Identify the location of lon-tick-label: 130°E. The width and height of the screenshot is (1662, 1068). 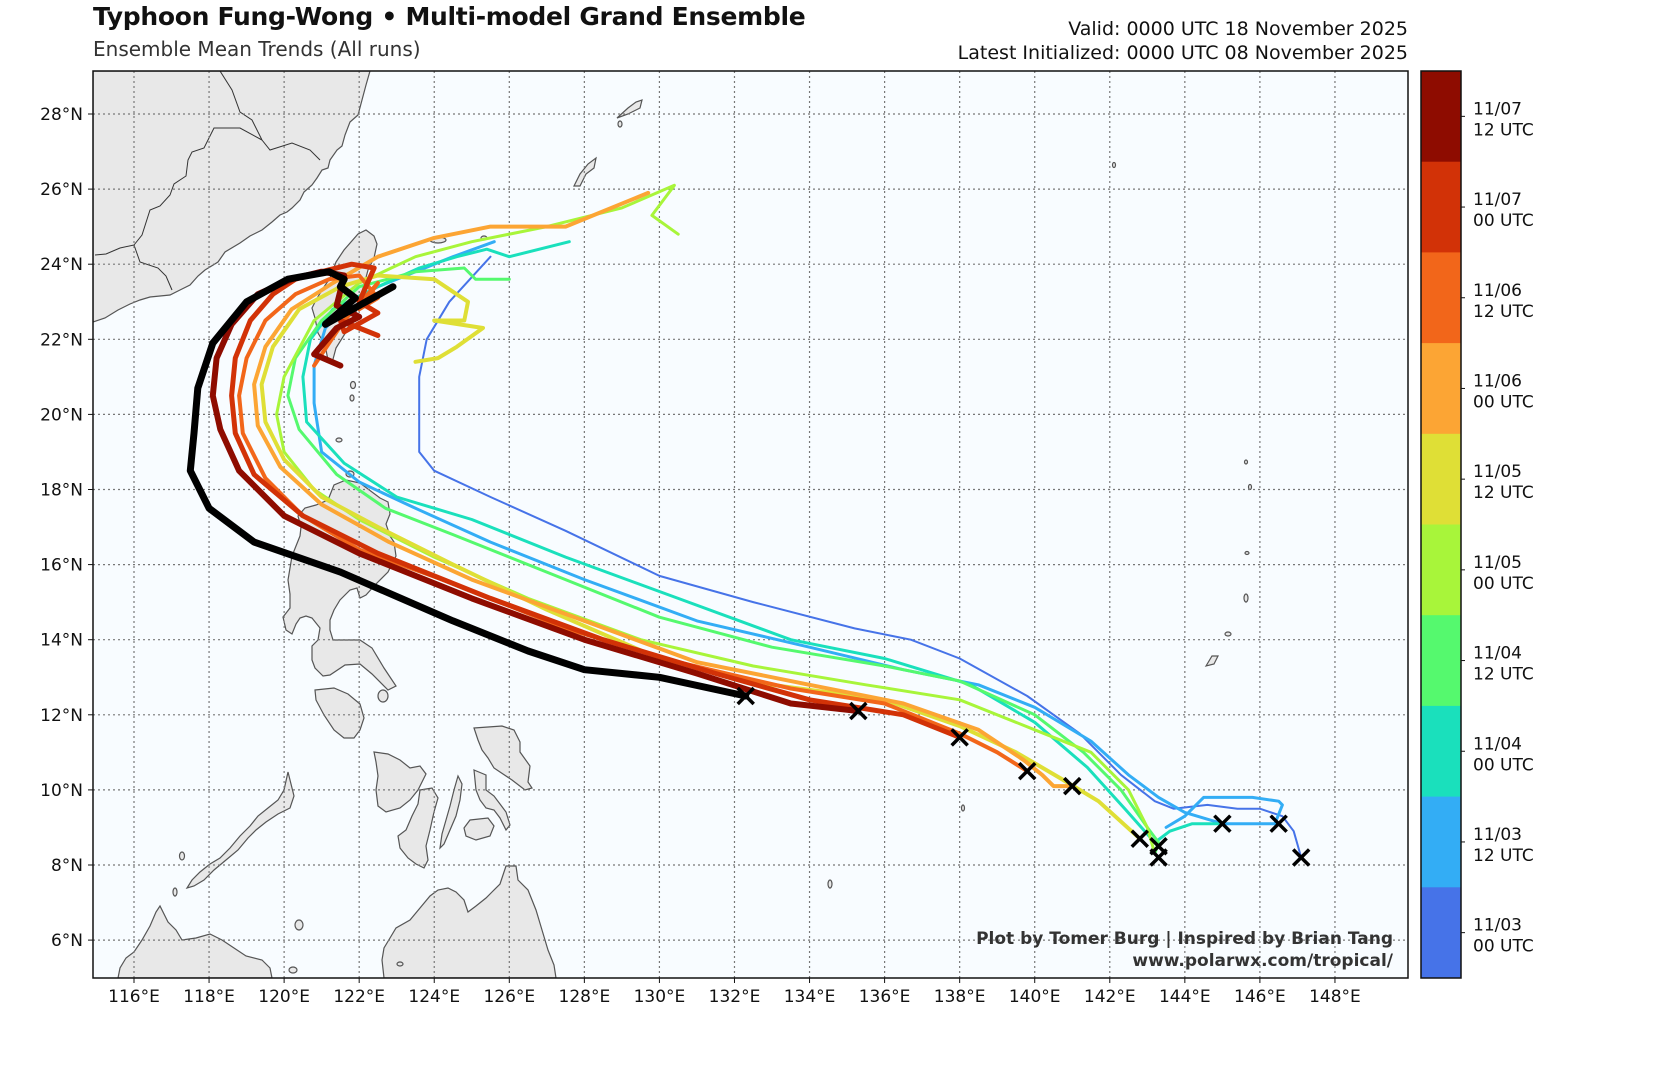
(660, 997).